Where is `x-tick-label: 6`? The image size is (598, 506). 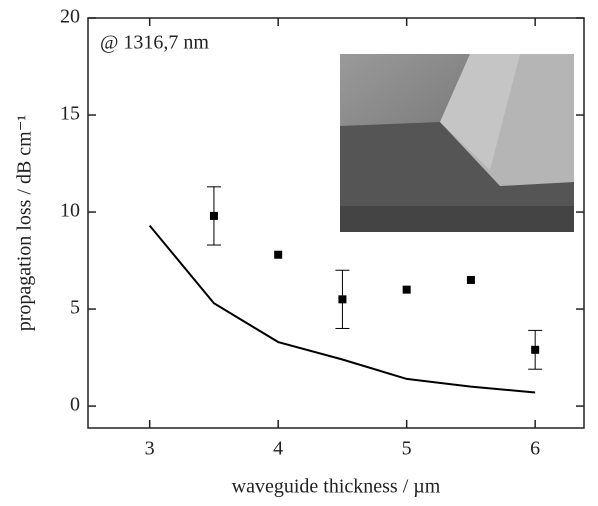 x-tick-label: 6 is located at coordinates (535, 449).